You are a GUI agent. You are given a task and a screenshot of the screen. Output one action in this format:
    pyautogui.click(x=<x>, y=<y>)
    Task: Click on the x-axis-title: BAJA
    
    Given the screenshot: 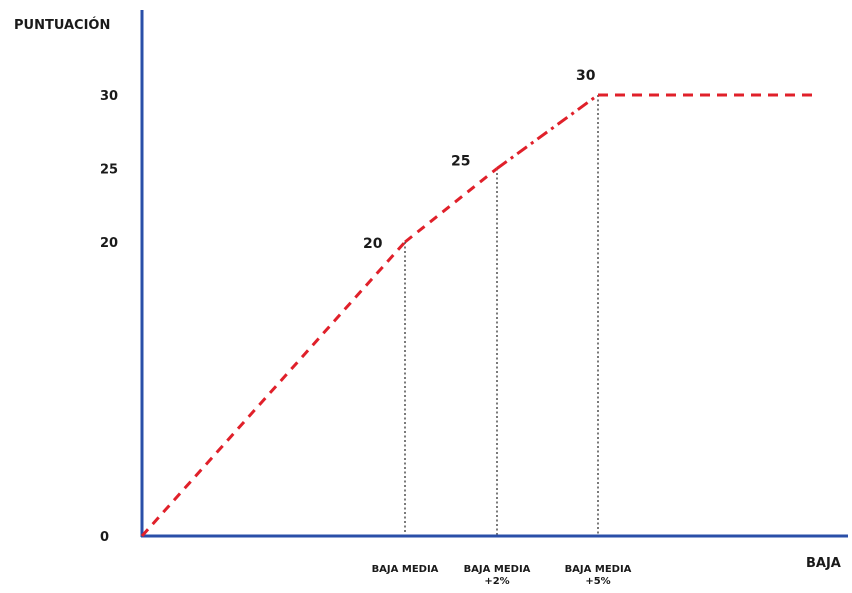 What is the action you would take?
    pyautogui.click(x=823, y=563)
    